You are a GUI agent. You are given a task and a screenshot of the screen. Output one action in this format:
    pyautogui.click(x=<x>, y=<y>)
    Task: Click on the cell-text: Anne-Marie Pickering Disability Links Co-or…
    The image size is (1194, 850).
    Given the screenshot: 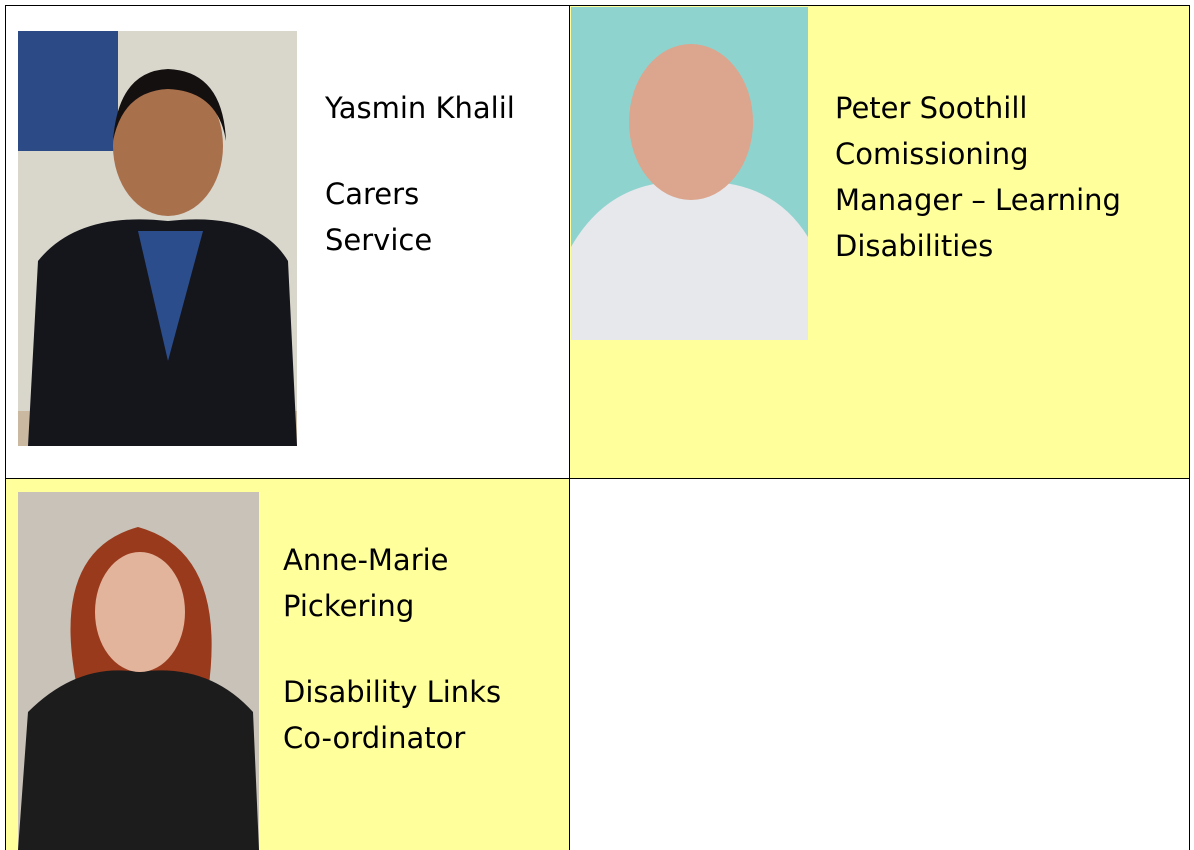 What is the action you would take?
    pyautogui.click(x=392, y=649)
    